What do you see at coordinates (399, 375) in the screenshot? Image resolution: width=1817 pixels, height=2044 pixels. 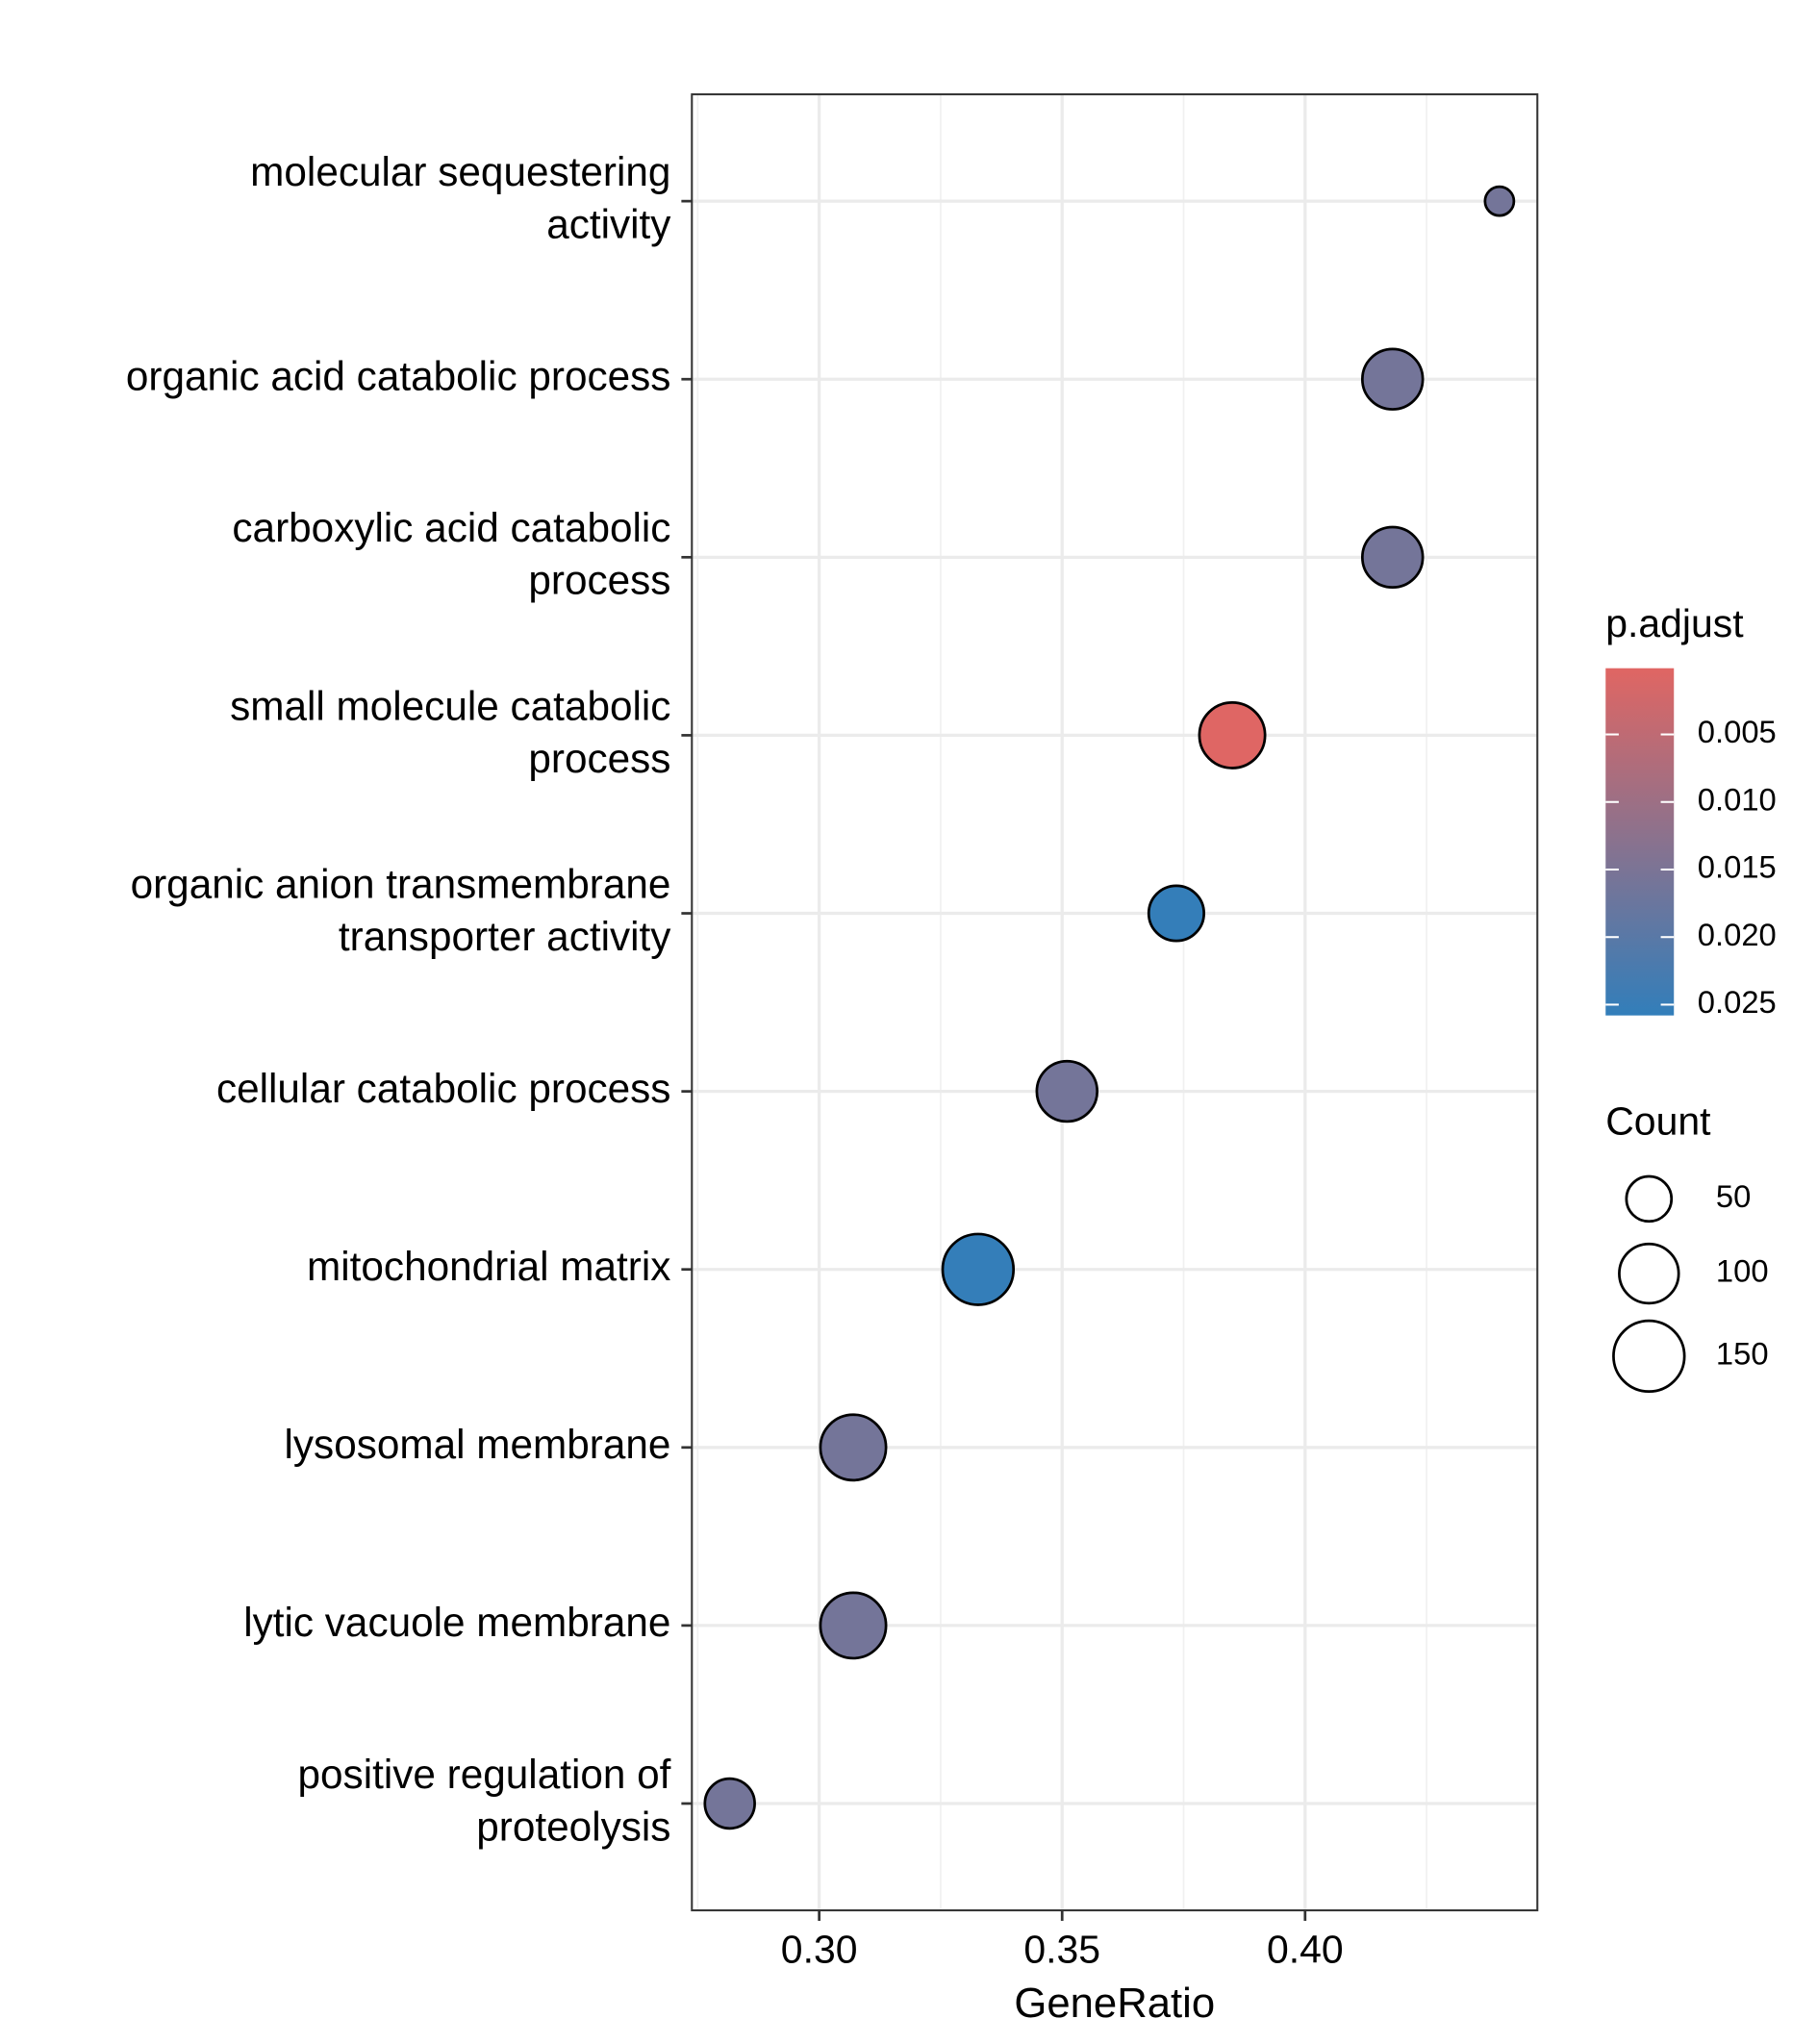 I see `y-tick-label: organic acid catabolic process` at bounding box center [399, 375].